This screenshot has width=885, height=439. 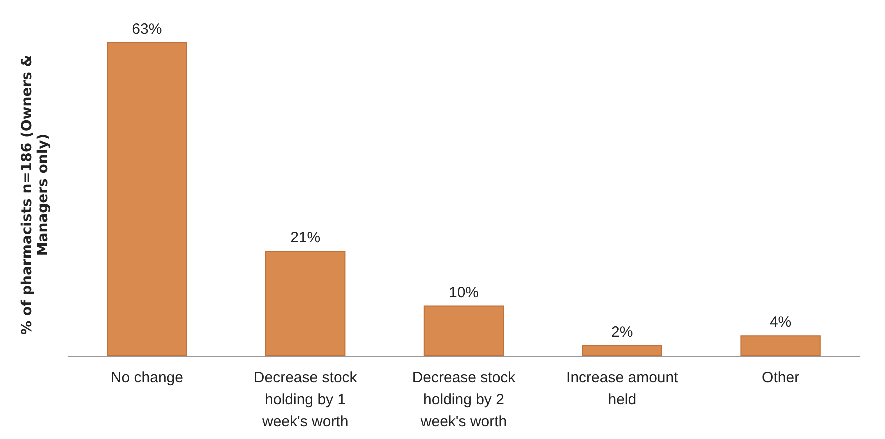 I want to click on x-tick-label: Decrease stock holding by 1 week's worth, so click(x=306, y=400).